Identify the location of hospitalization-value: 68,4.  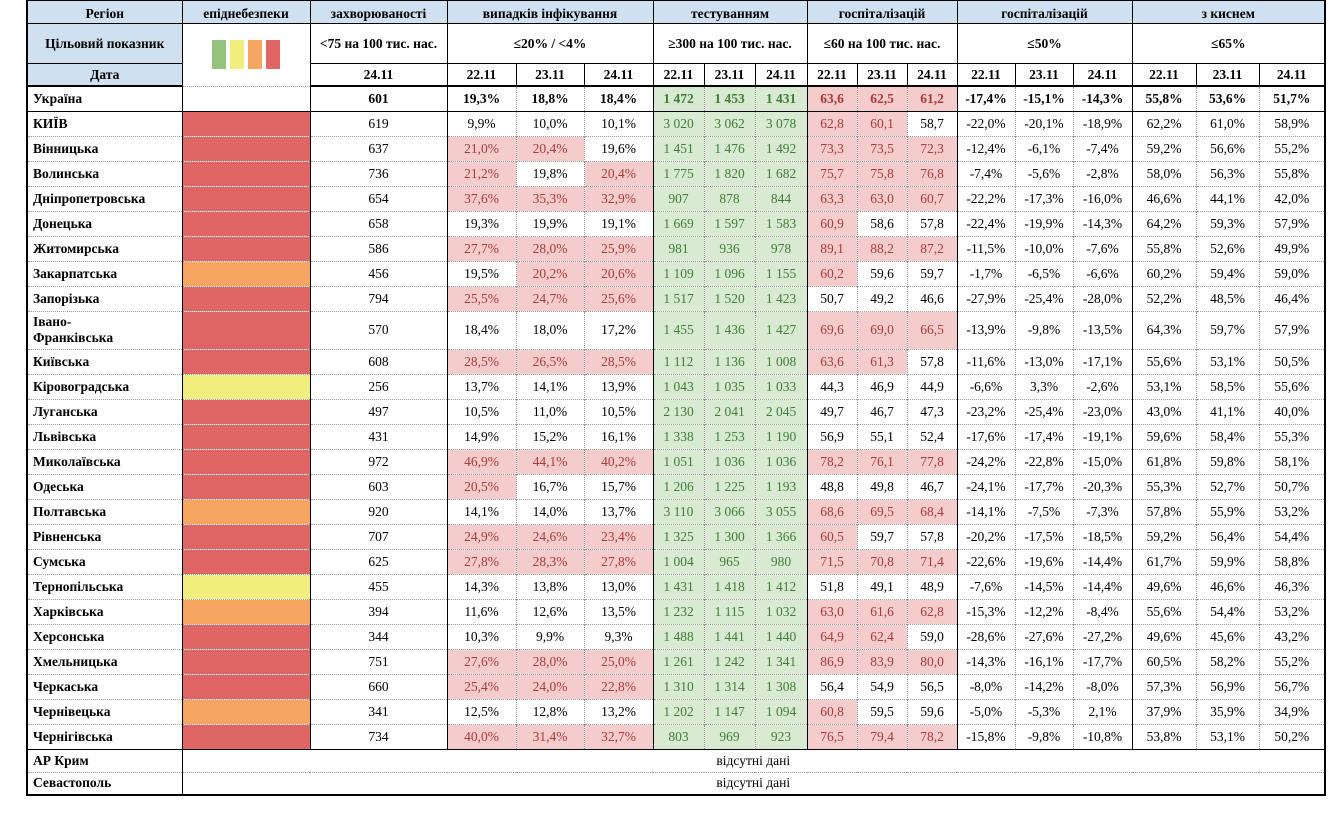
(932, 511).